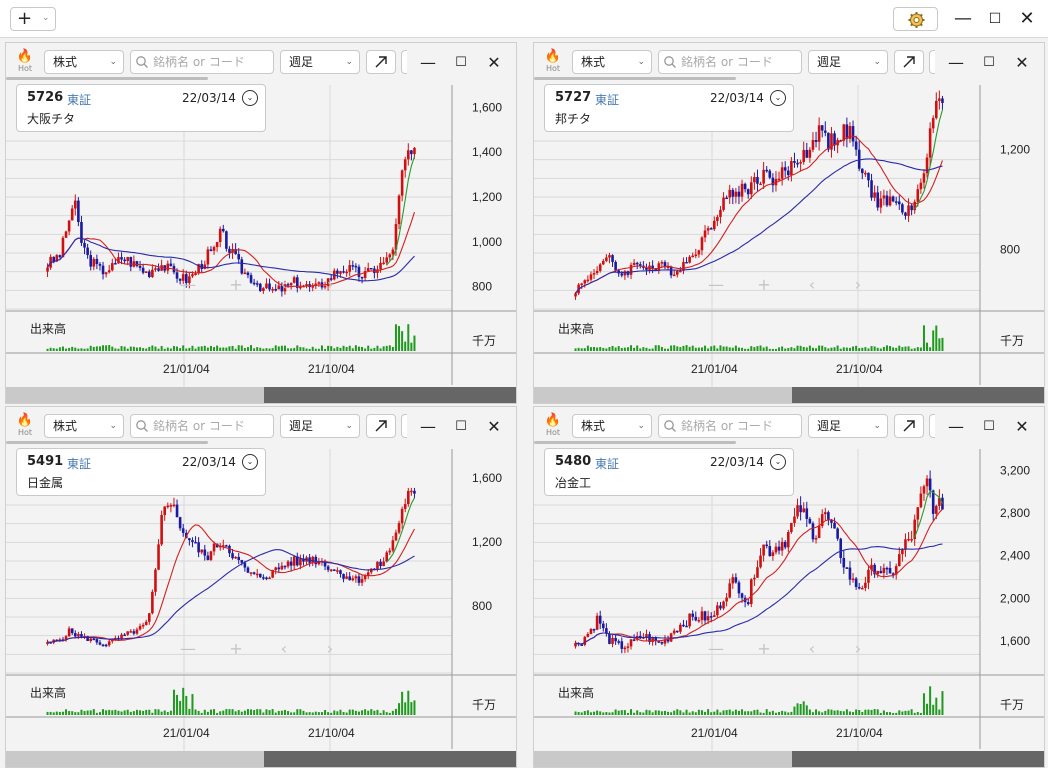 Image resolution: width=1048 pixels, height=768 pixels. What do you see at coordinates (995, 19) in the screenshot?
I see `window-maximize-button: ☐` at bounding box center [995, 19].